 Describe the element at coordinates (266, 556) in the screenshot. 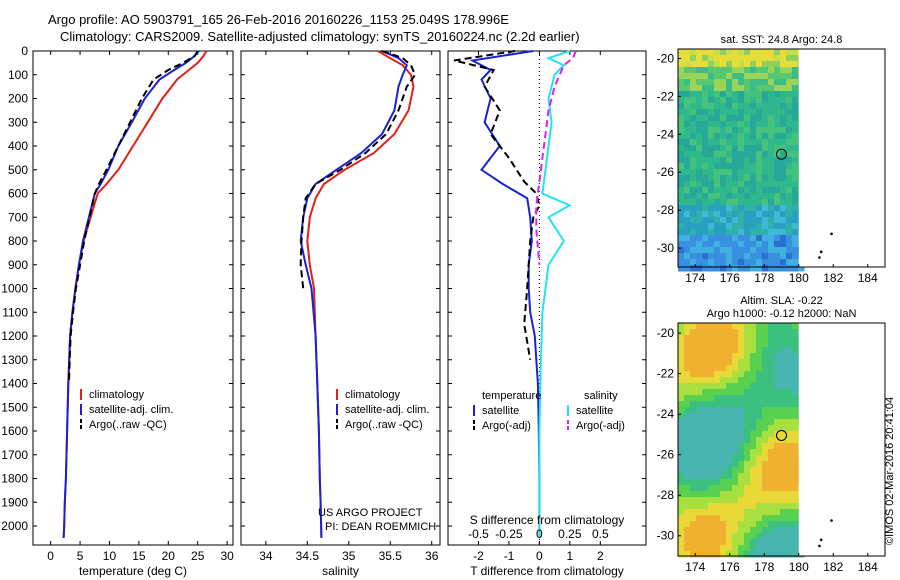

I see `x-tick-label: 34` at that location.